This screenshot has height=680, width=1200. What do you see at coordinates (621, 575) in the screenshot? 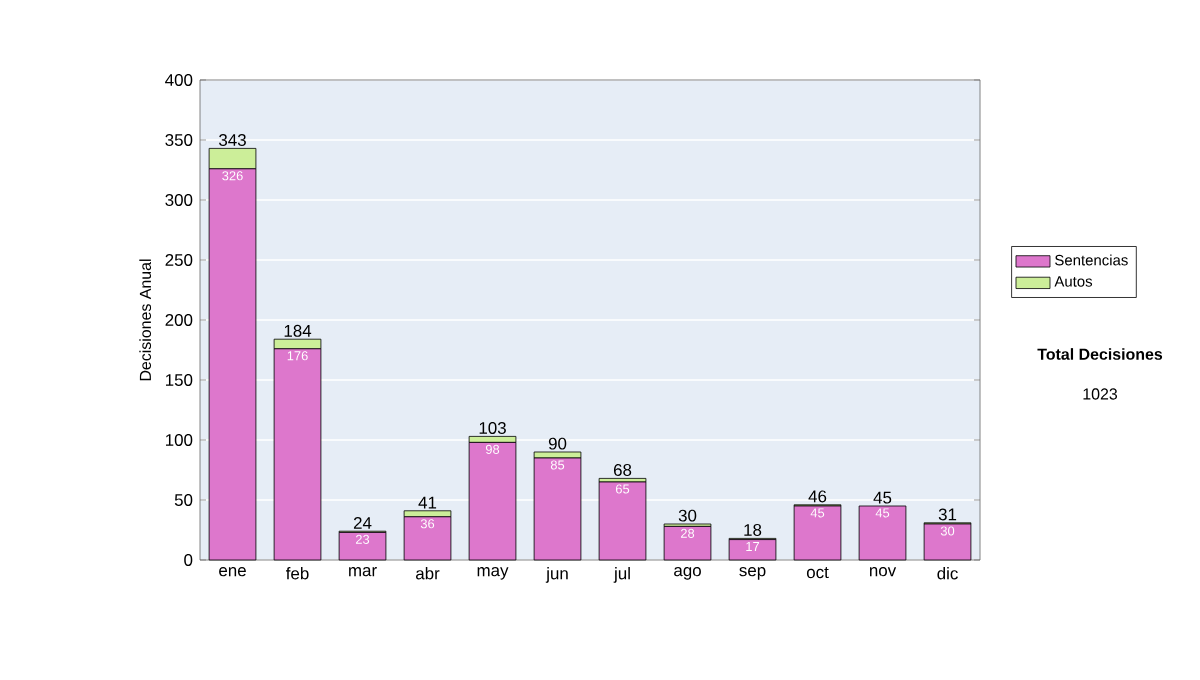
I see `x-tick-label: jul` at bounding box center [621, 575].